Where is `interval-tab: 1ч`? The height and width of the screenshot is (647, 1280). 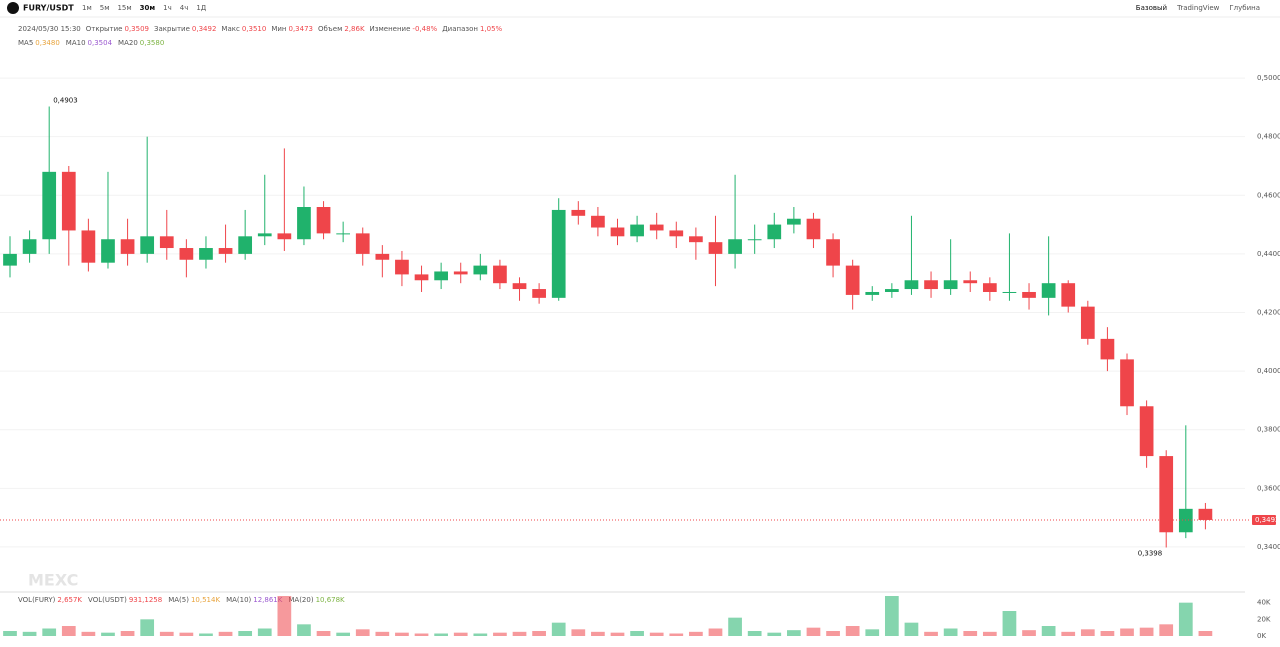 interval-tab: 1ч is located at coordinates (167, 8).